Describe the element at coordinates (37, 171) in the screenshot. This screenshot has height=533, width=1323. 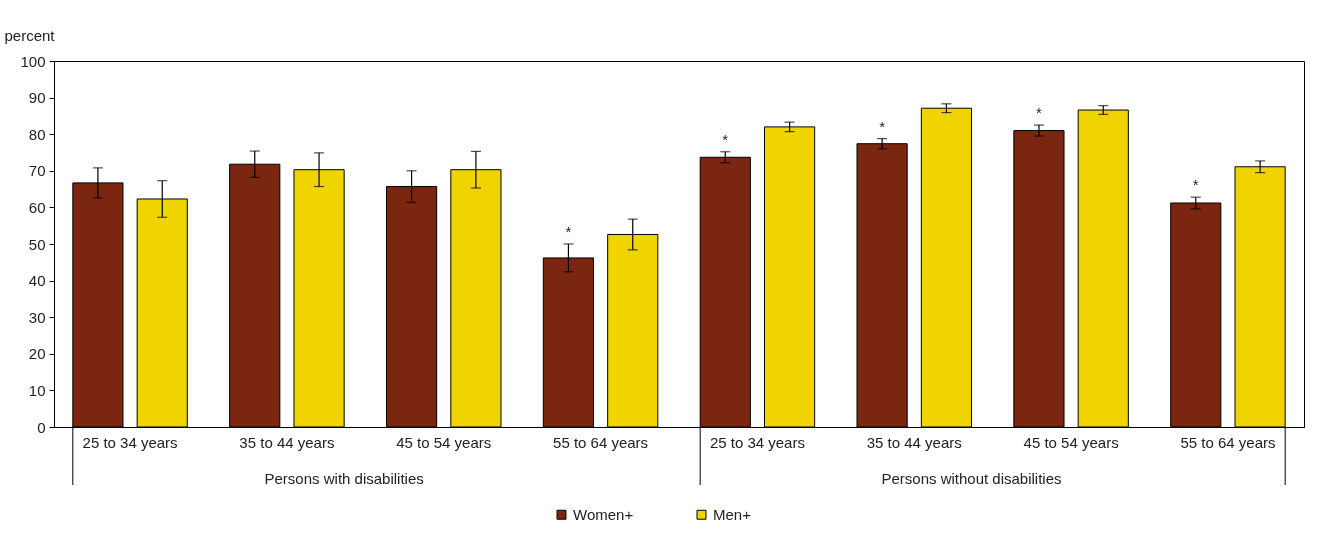
I see `y-tick-label: 70` at that location.